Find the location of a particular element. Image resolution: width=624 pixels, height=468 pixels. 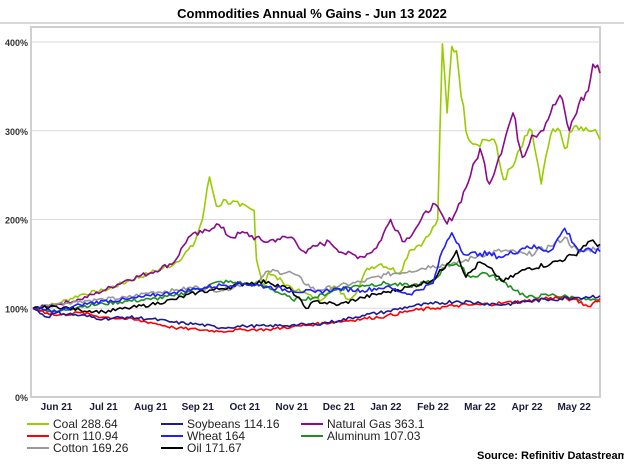

legend-label: Wheat 164 is located at coordinates (216, 436).